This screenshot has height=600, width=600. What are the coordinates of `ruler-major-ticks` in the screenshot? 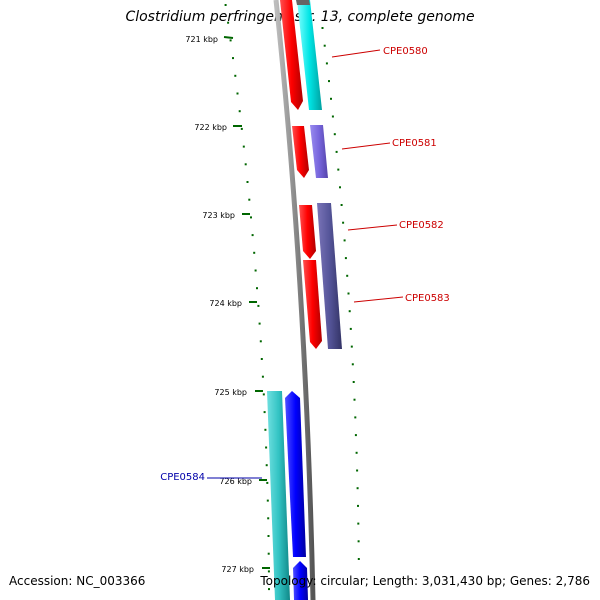 It's located at (246, 302).